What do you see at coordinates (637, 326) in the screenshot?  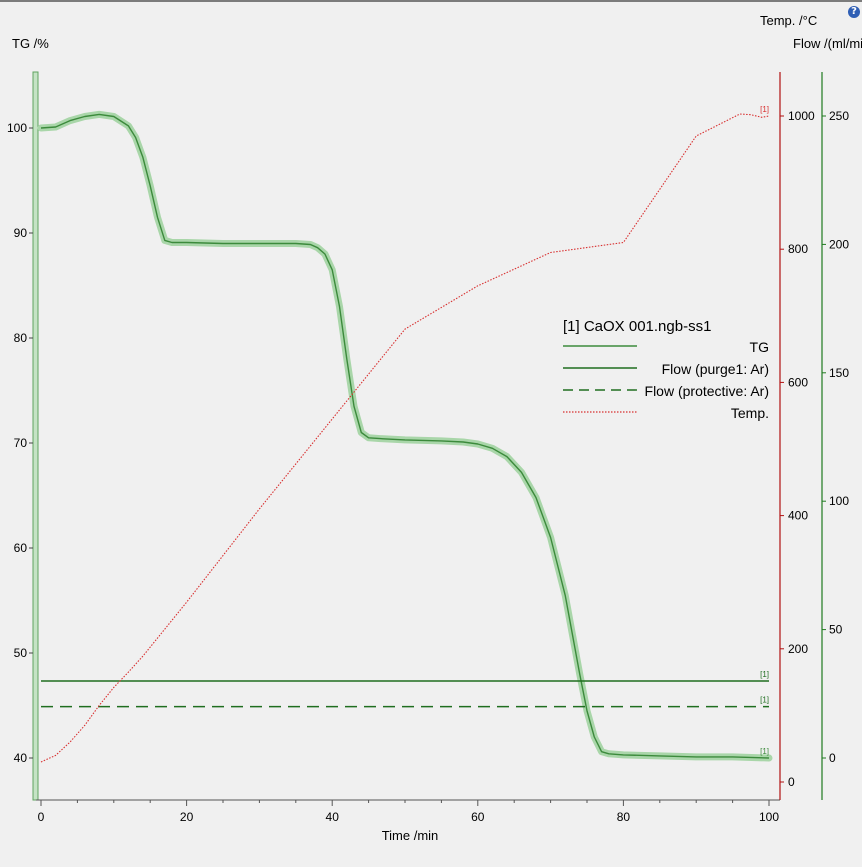 I see `legend-header: [1] CaOX 001.ngb-ss1` at bounding box center [637, 326].